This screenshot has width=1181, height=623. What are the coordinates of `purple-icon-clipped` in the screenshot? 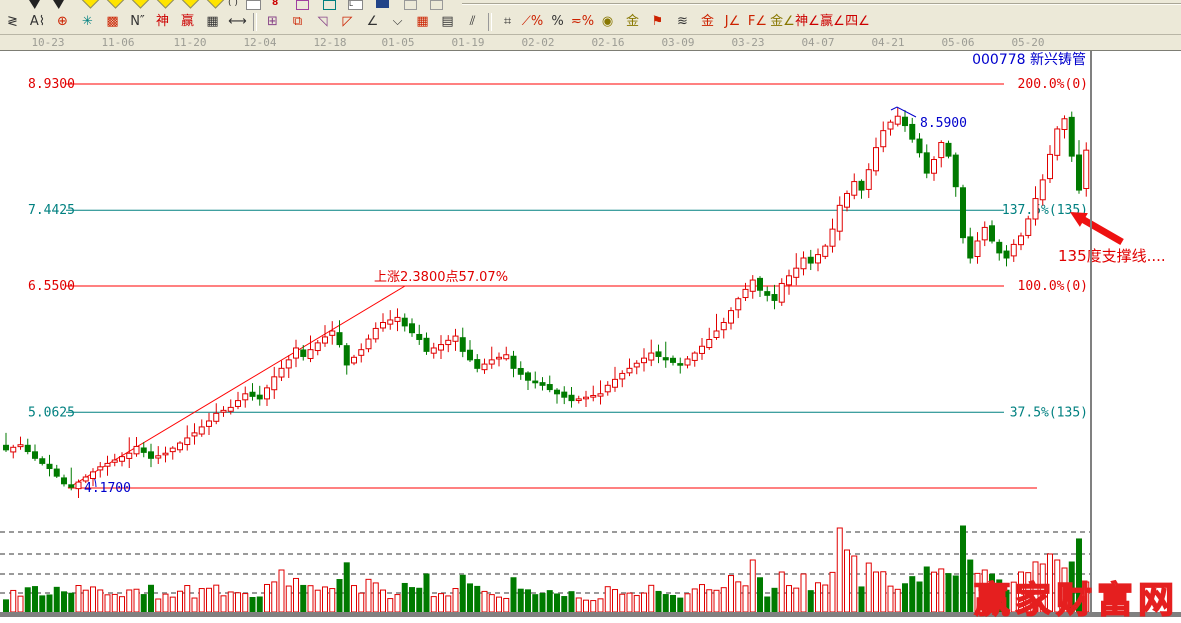 It's located at (302, 5).